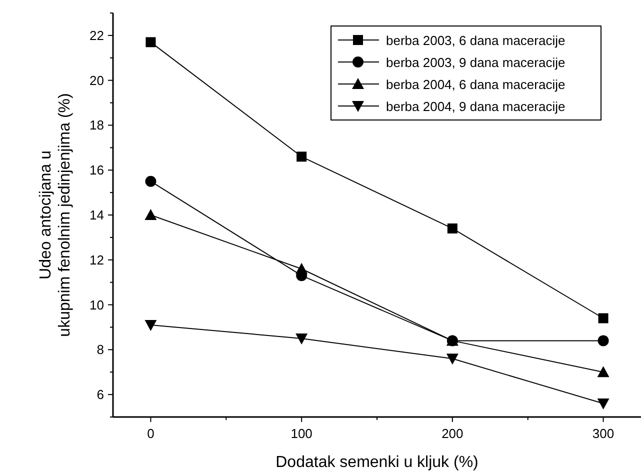 Image resolution: width=643 pixels, height=475 pixels. What do you see at coordinates (97, 80) in the screenshot?
I see `y-tick-label: 20` at bounding box center [97, 80].